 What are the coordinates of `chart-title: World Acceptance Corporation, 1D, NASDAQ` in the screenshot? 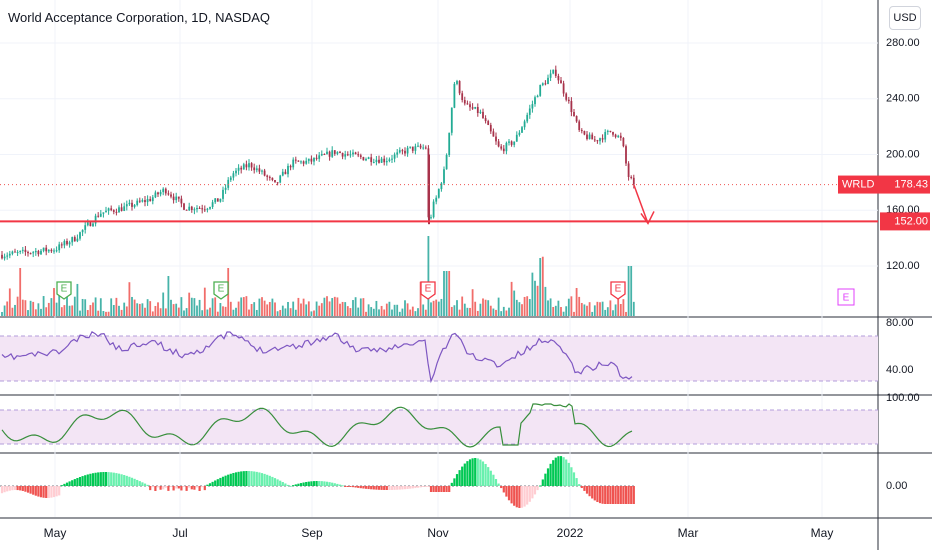 It's located at (139, 17).